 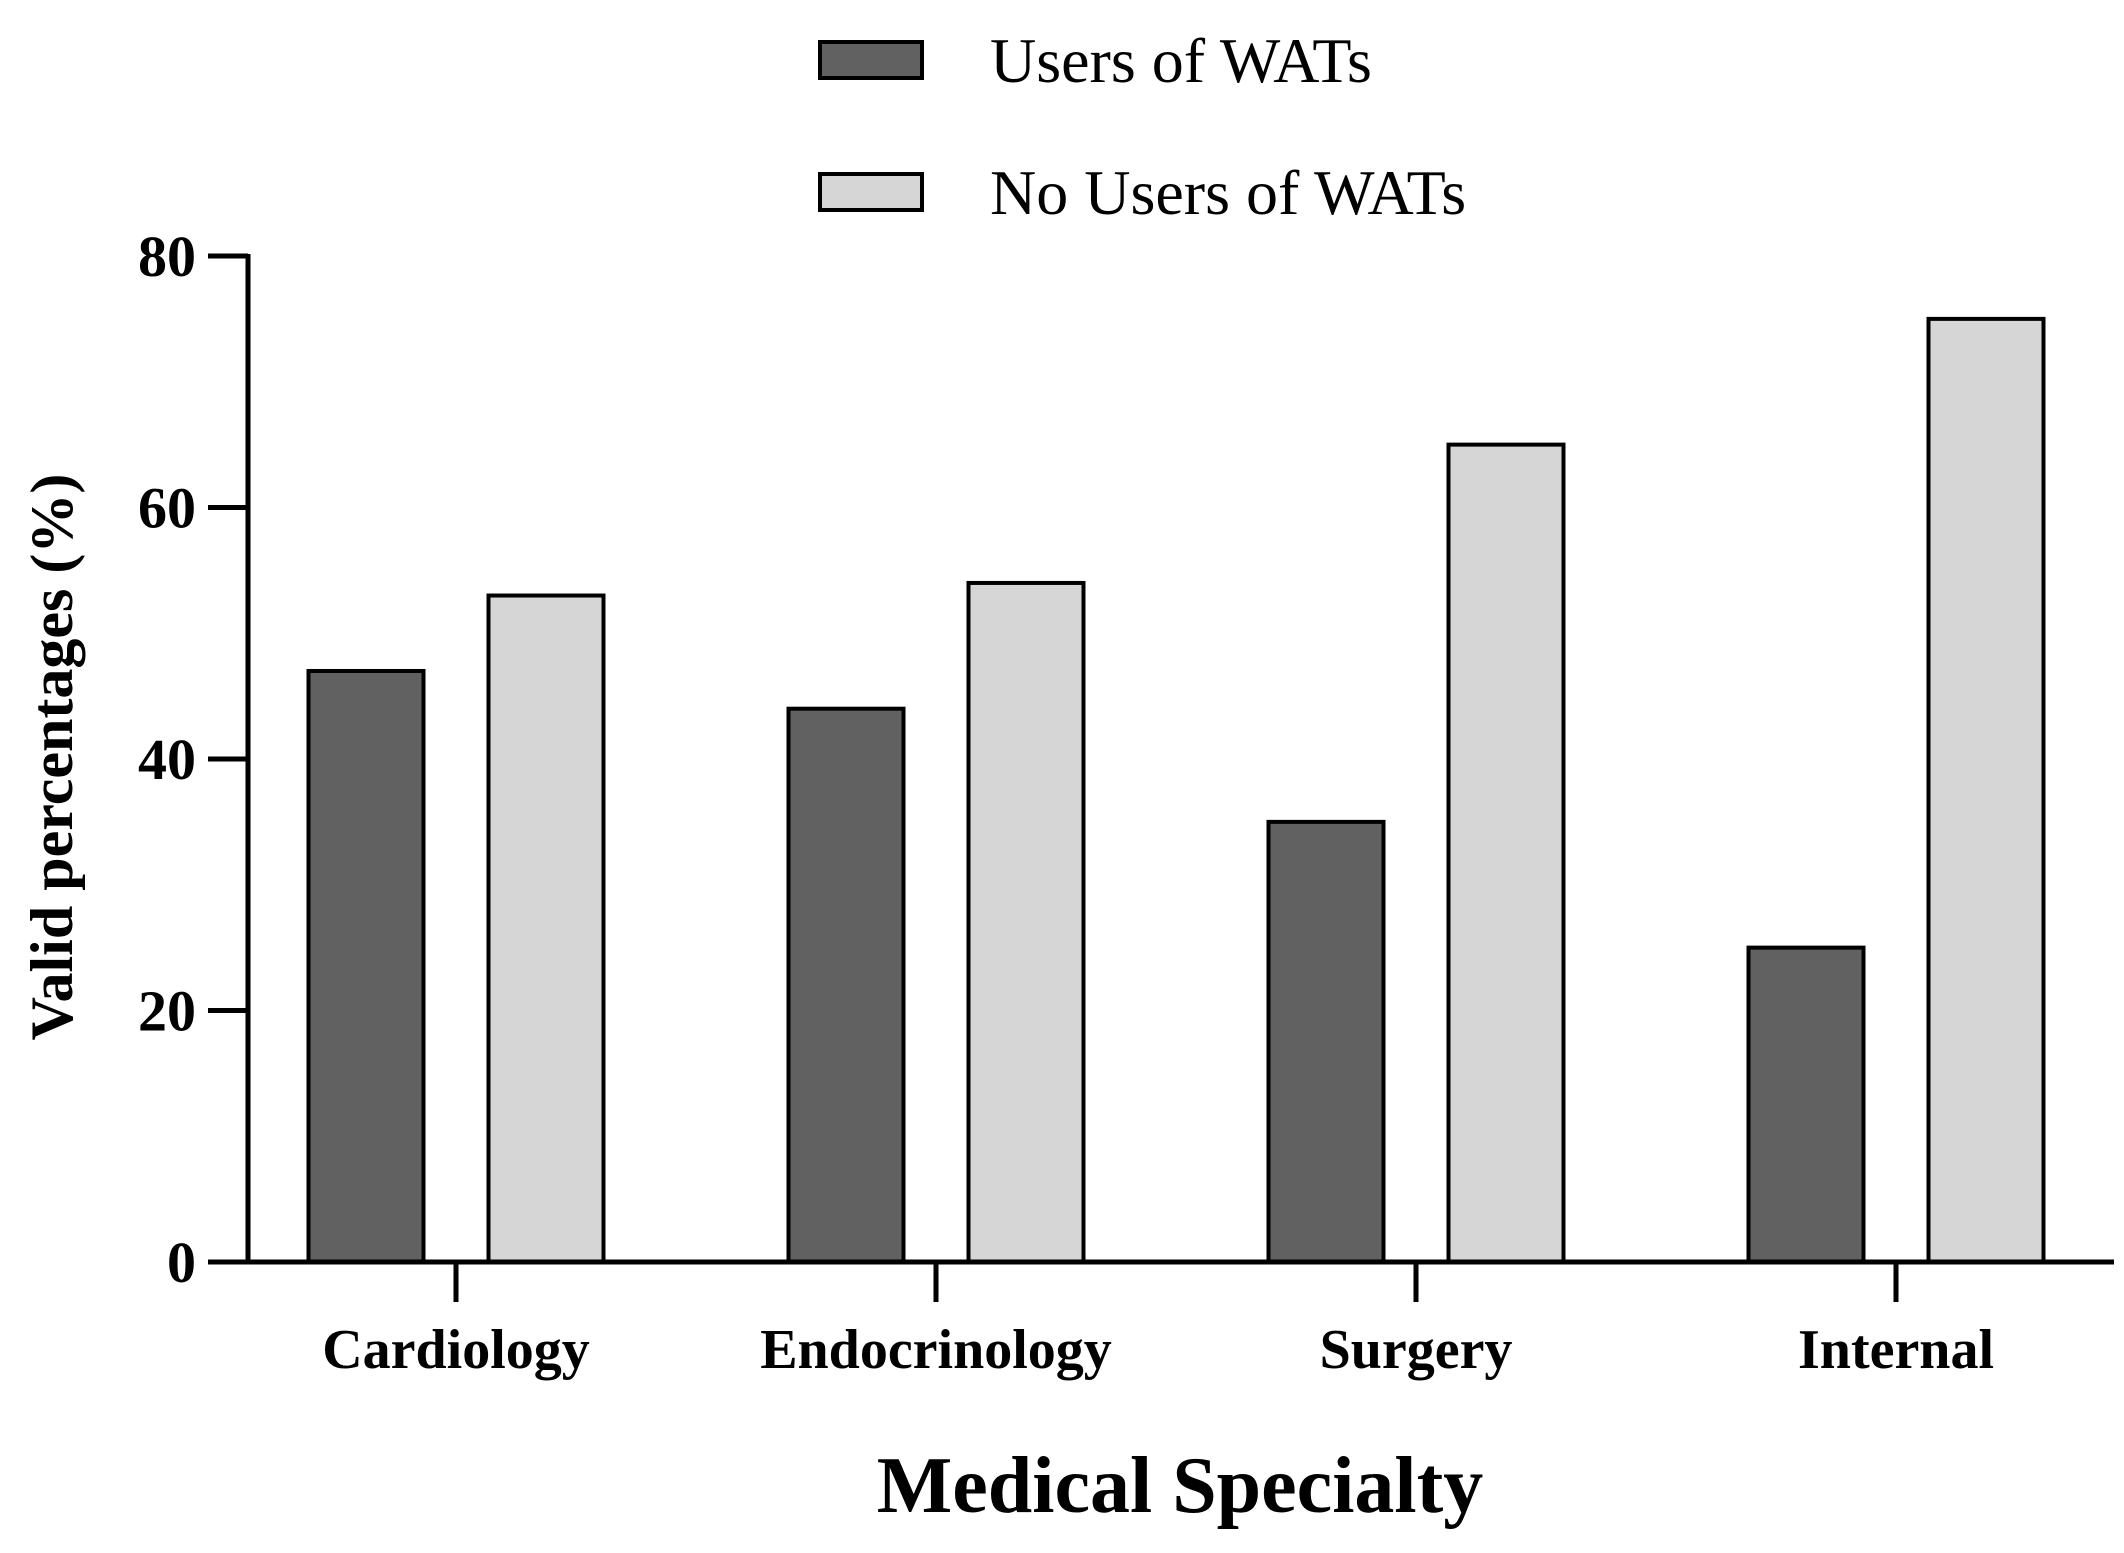 What do you see at coordinates (366, 966) in the screenshot?
I see `bar-users-cardiology` at bounding box center [366, 966].